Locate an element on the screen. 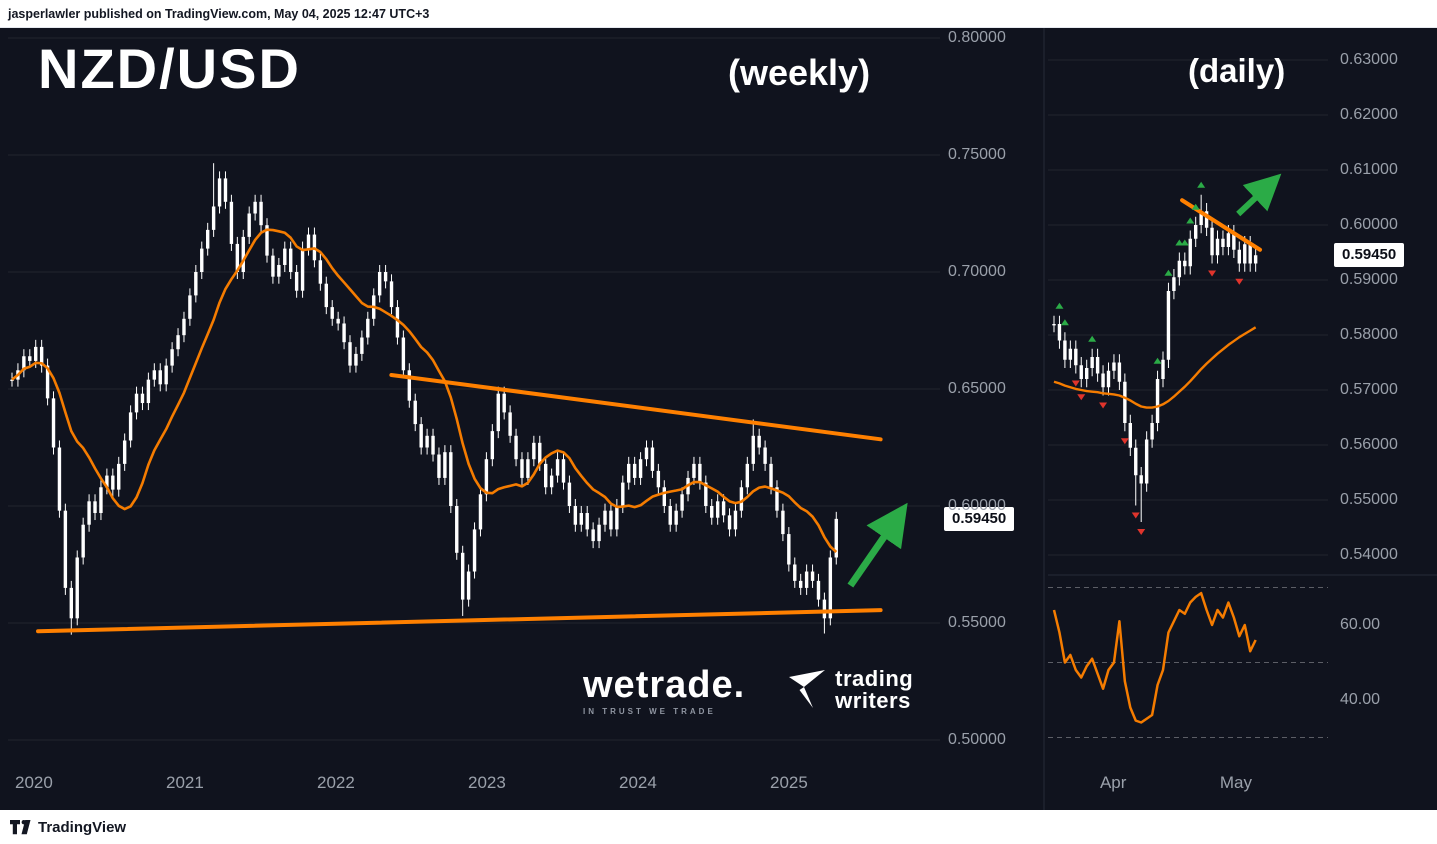 The width and height of the screenshot is (1437, 844). oscillator-axis-label: 40.00 is located at coordinates (1360, 699).